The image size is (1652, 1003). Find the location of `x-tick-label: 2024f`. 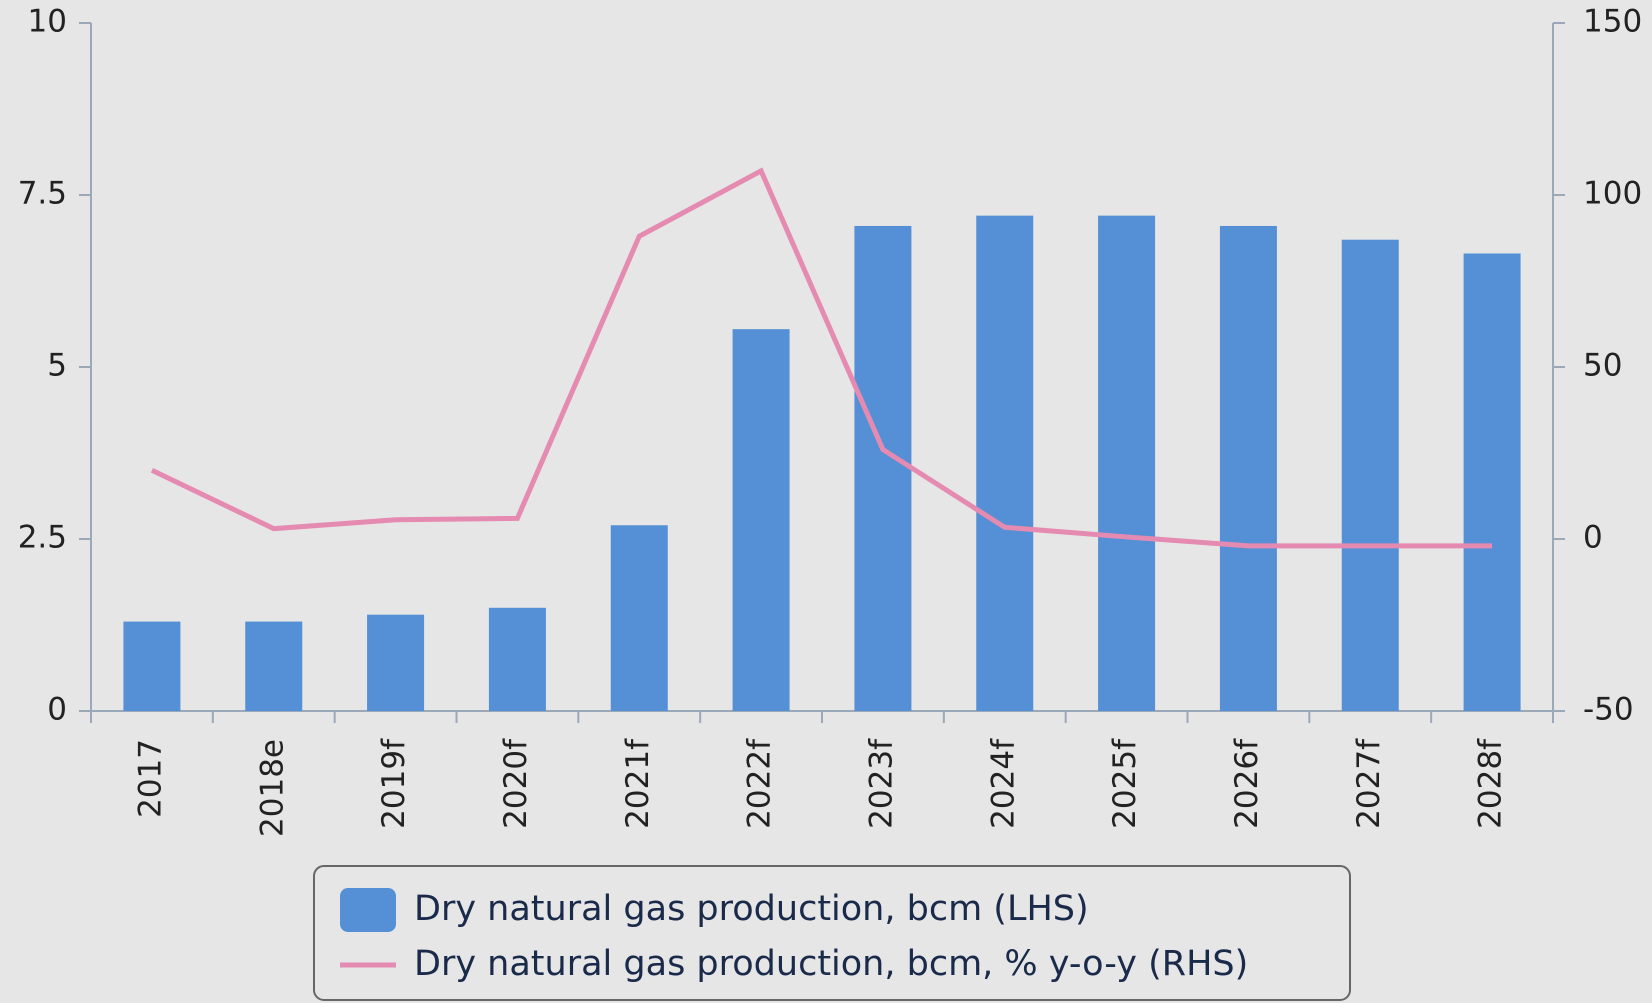

x-tick-label: 2024f is located at coordinates (1003, 783).